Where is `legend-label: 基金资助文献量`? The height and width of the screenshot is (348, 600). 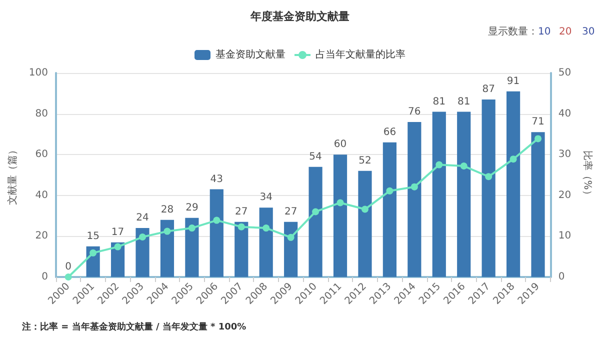
legend-label: 基金资助文献量 is located at coordinates (251, 54).